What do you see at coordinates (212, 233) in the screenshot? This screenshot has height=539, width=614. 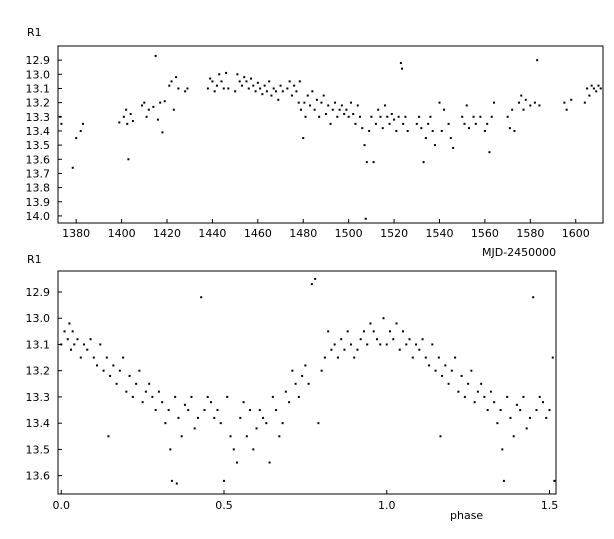 I see `x-tick-label: 1440` at bounding box center [212, 233].